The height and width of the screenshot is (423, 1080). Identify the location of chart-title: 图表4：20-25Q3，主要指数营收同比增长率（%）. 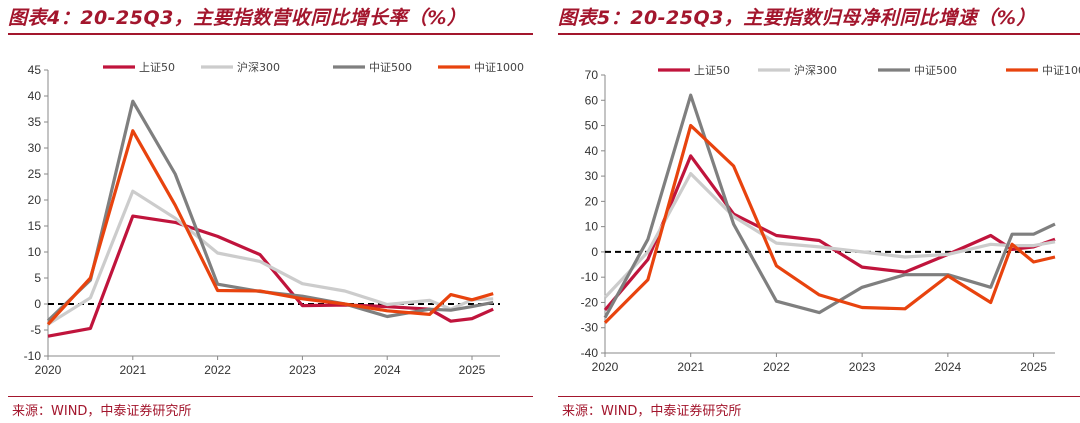
(237, 18).